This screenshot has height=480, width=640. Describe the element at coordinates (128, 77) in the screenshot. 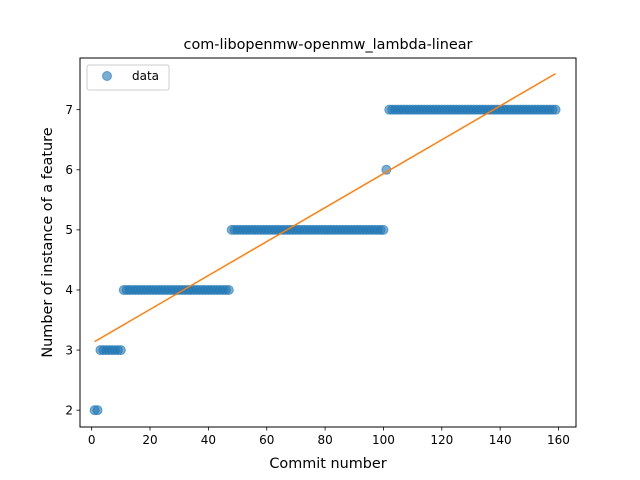

I see `legend: data` at that location.